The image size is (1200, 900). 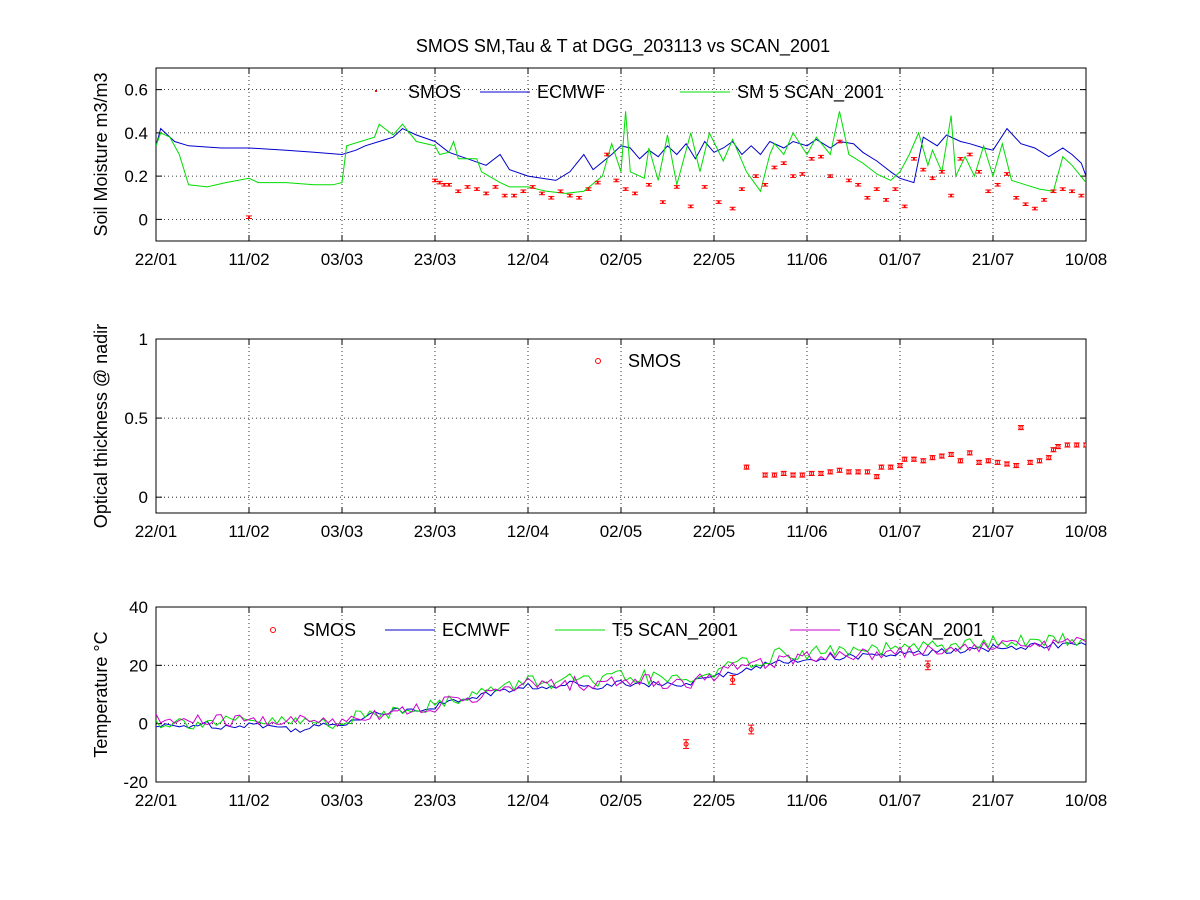 I want to click on y-axis-label: Temperature °C, so click(x=101, y=694).